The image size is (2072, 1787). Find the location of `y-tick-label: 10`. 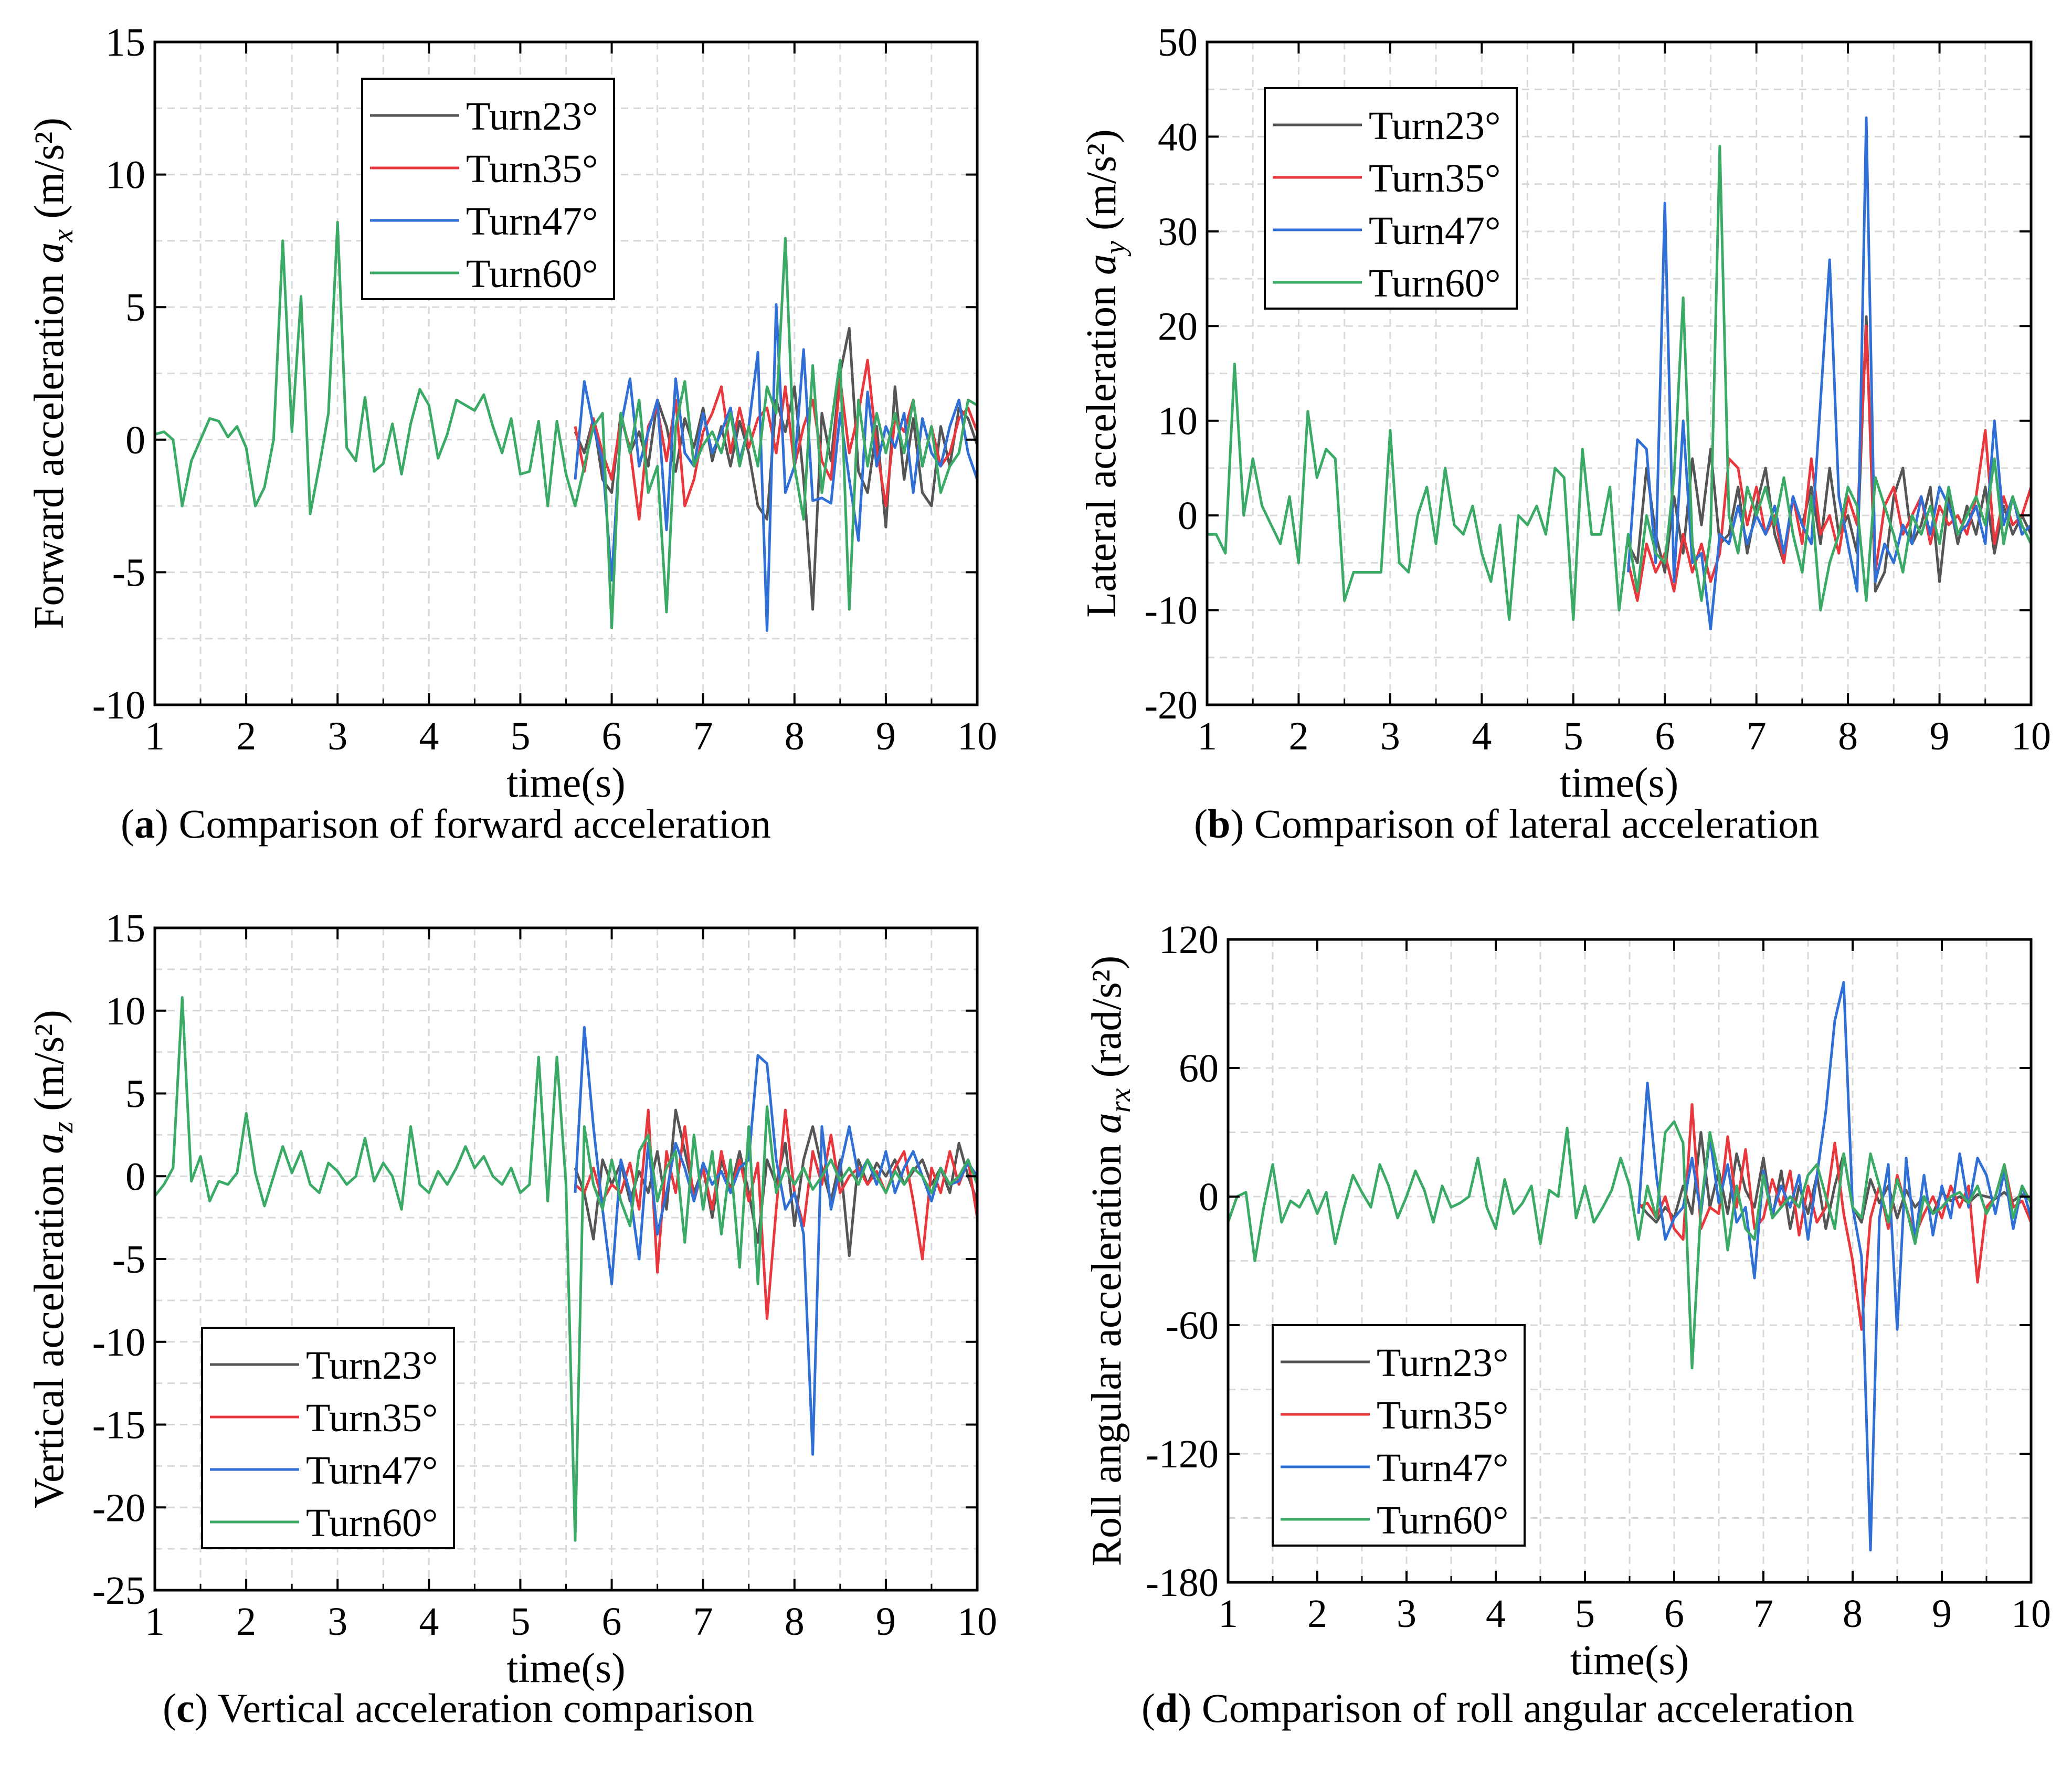

y-tick-label: 10 is located at coordinates (1178, 421).